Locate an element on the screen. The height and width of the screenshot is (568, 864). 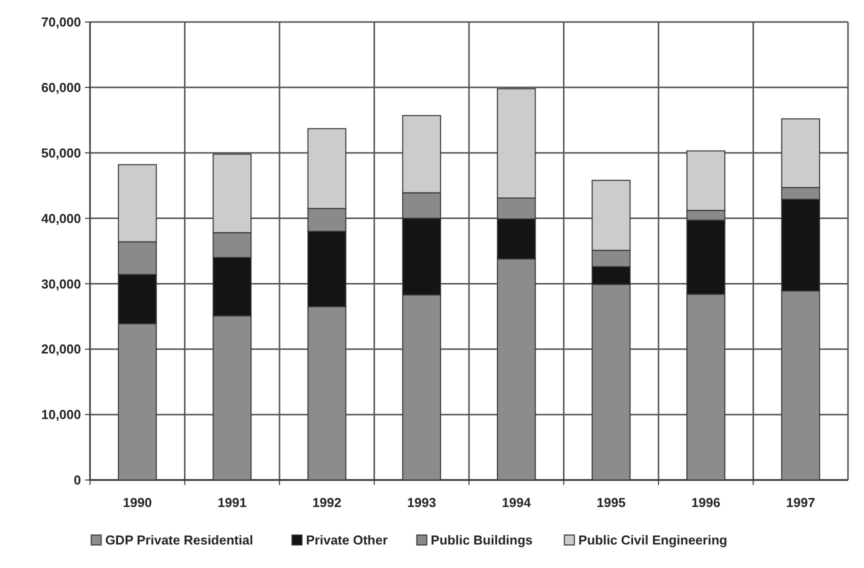
x-tick-label: 1994 is located at coordinates (517, 502).